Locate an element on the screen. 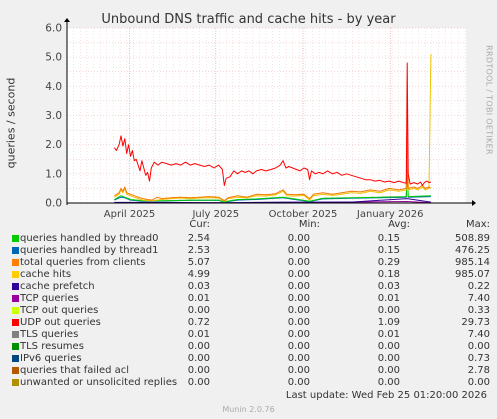 The width and height of the screenshot is (497, 419). x-tick-label: July 2025 is located at coordinates (215, 214).